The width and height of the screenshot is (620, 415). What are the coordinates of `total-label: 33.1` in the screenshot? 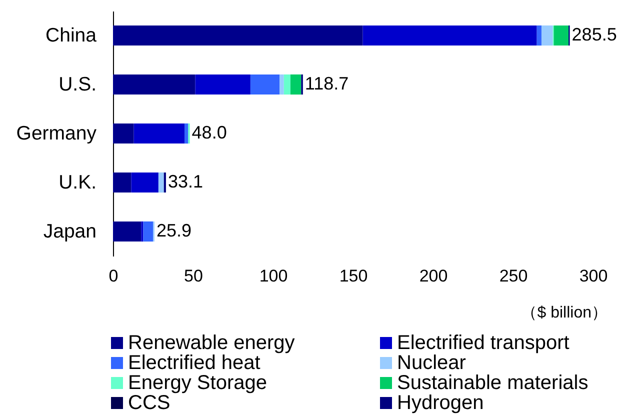 It's located at (186, 182).